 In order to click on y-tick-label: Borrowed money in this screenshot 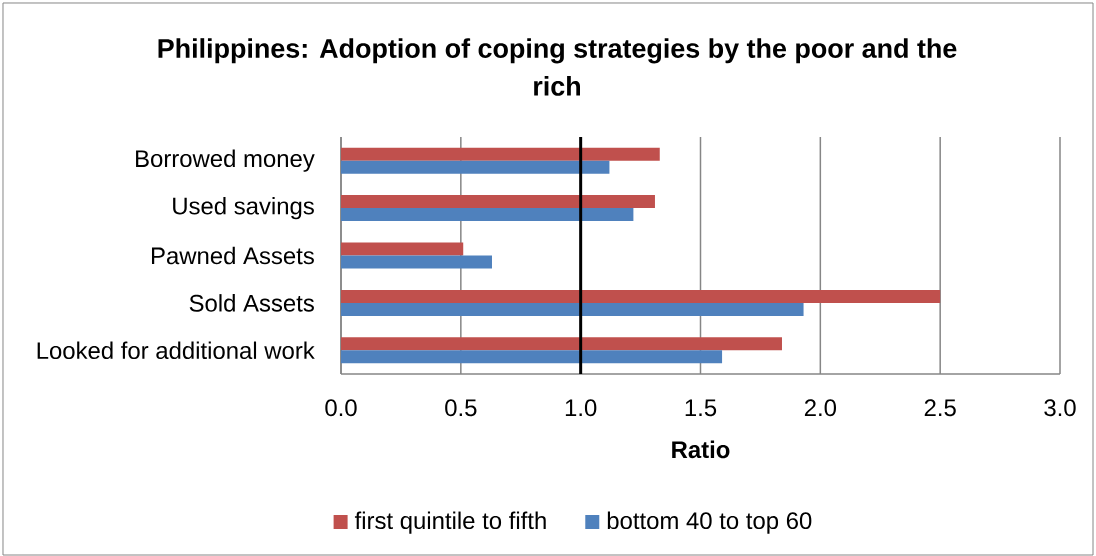, I will do `click(225, 160)`.